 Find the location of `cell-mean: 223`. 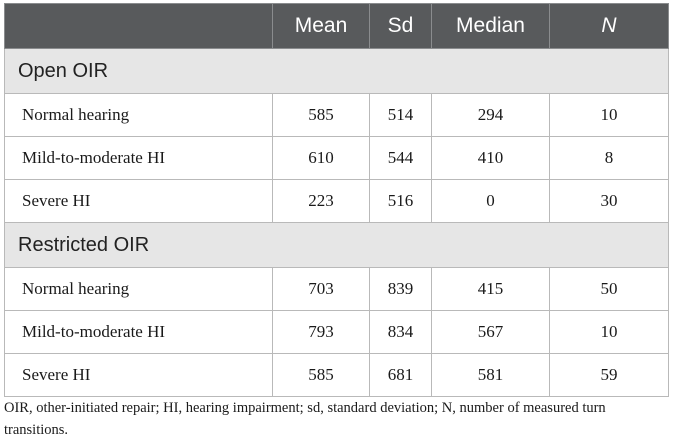

cell-mean: 223 is located at coordinates (321, 201).